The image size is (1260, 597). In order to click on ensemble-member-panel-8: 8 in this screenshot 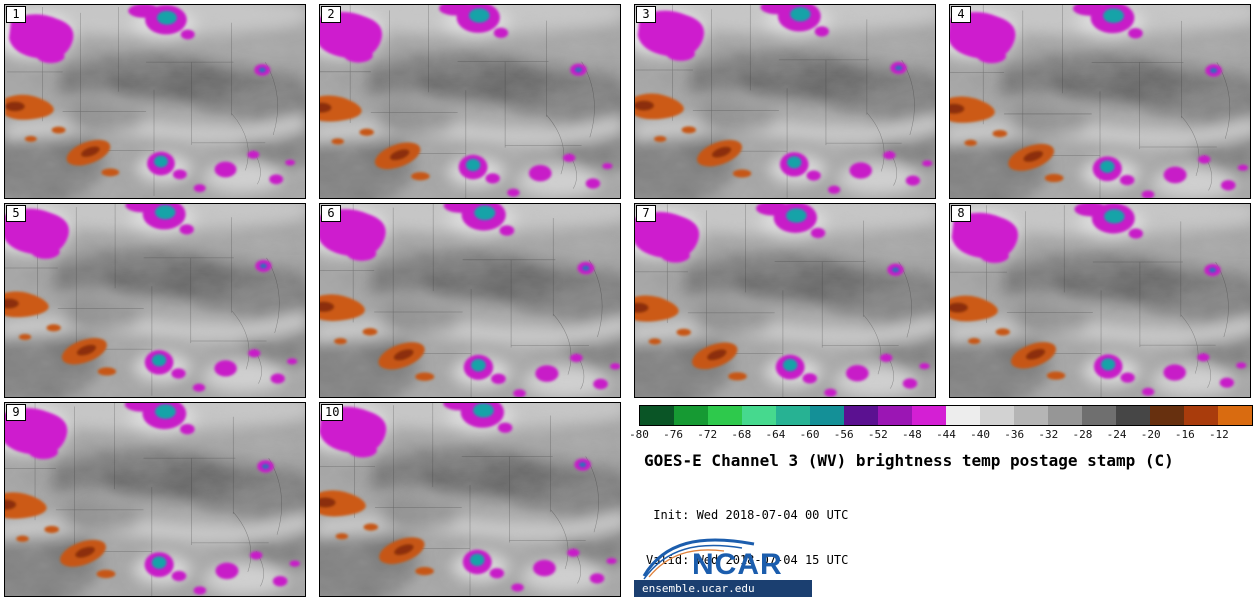, I will do `click(1100, 300)`.